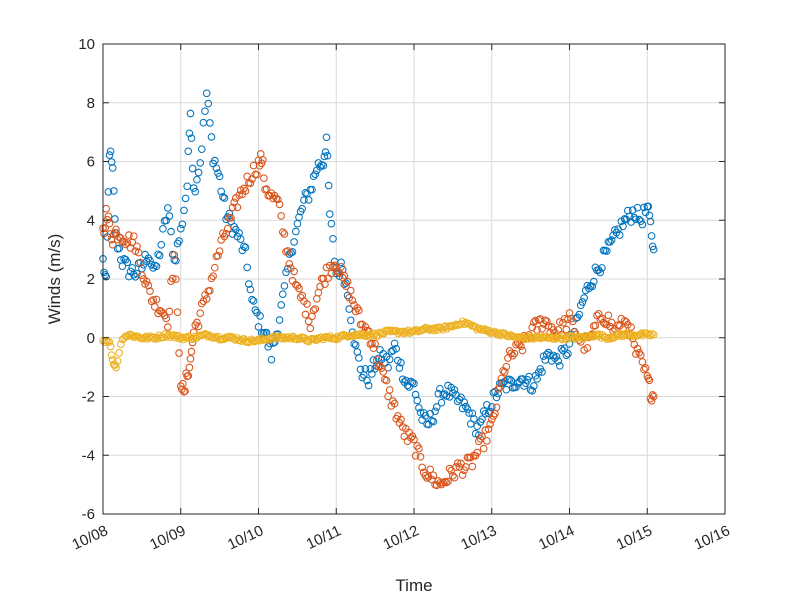  Describe the element at coordinates (88, 455) in the screenshot. I see `y-tick-label: -4` at that location.